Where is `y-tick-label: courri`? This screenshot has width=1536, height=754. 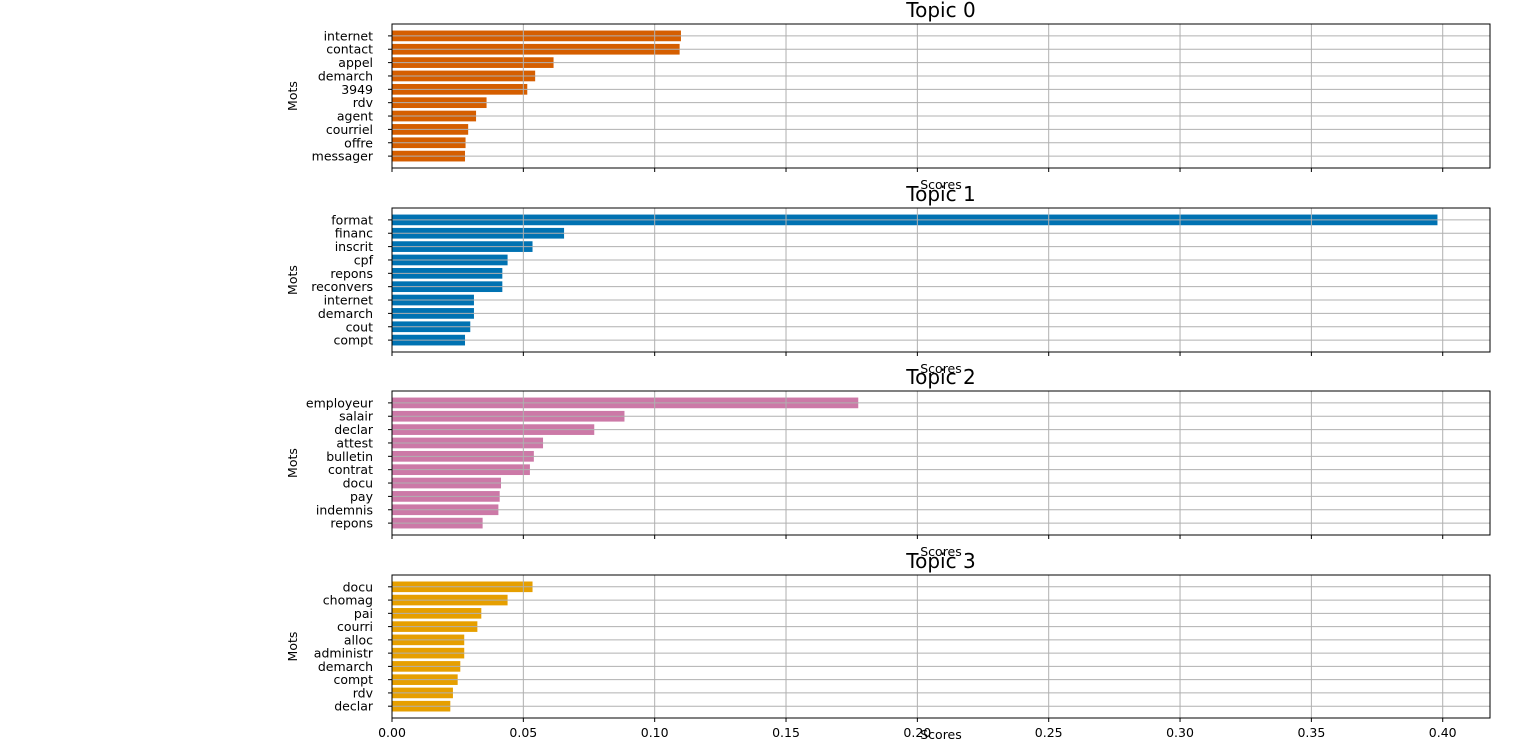
y-tick-label: courri is located at coordinates (355, 626).